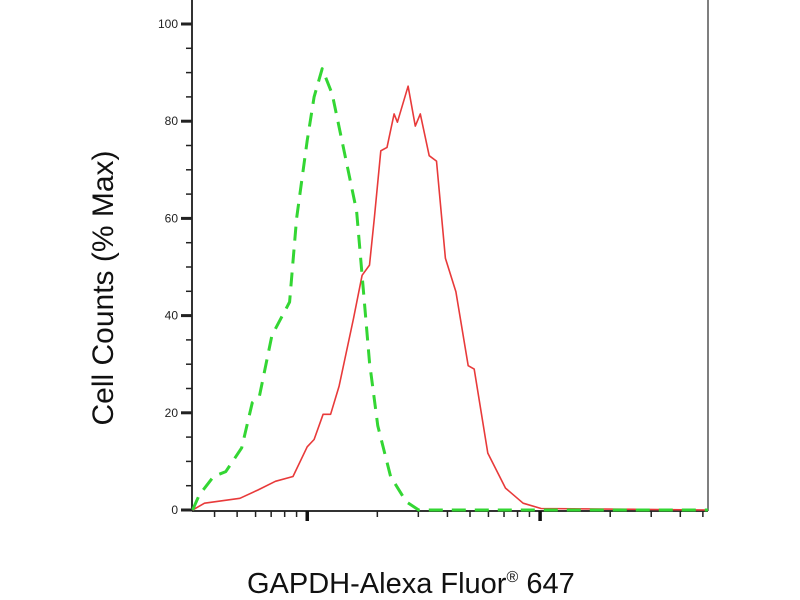 The width and height of the screenshot is (800, 600). Describe the element at coordinates (103, 287) in the screenshot. I see `y-axis-label: Cell Counts (% Max)` at that location.